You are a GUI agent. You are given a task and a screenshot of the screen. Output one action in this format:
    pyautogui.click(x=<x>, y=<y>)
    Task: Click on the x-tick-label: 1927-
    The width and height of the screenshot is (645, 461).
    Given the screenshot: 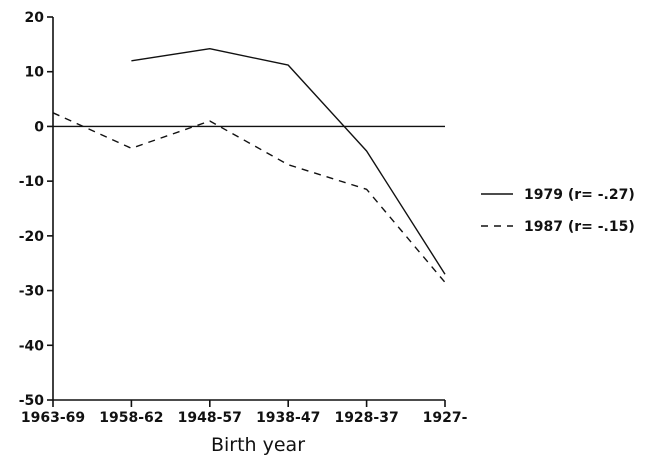 What is the action you would take?
    pyautogui.click(x=445, y=418)
    